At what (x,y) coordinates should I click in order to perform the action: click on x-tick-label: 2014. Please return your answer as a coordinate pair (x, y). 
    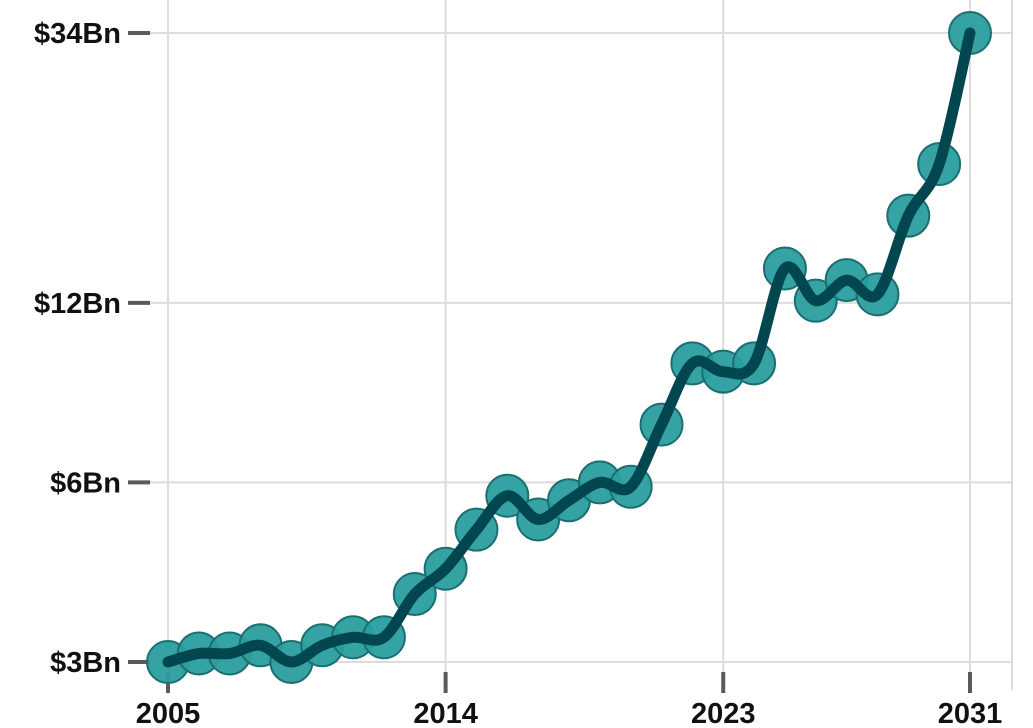
    Looking at the image, I should click on (445, 713).